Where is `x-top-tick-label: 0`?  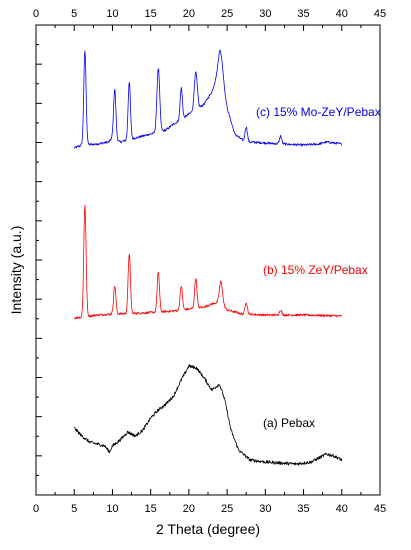 x-top-tick-label: 0 is located at coordinates (36, 14).